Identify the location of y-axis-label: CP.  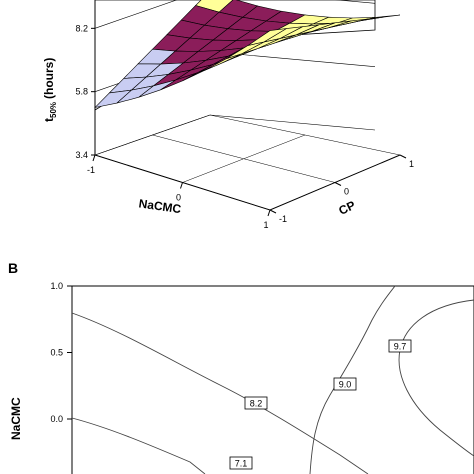
(346, 208).